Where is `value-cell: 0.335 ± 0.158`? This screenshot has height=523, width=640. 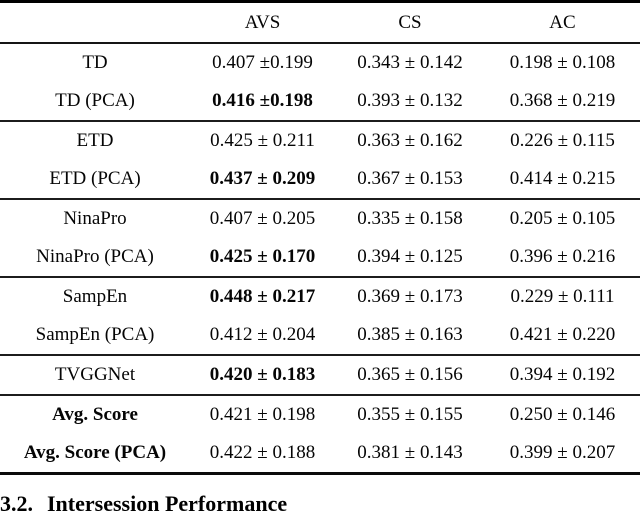 value-cell: 0.335 ± 0.158 is located at coordinates (410, 218).